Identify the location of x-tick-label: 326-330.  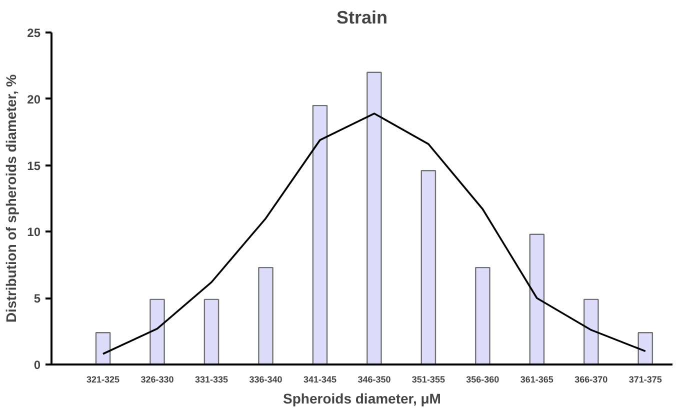
(157, 379).